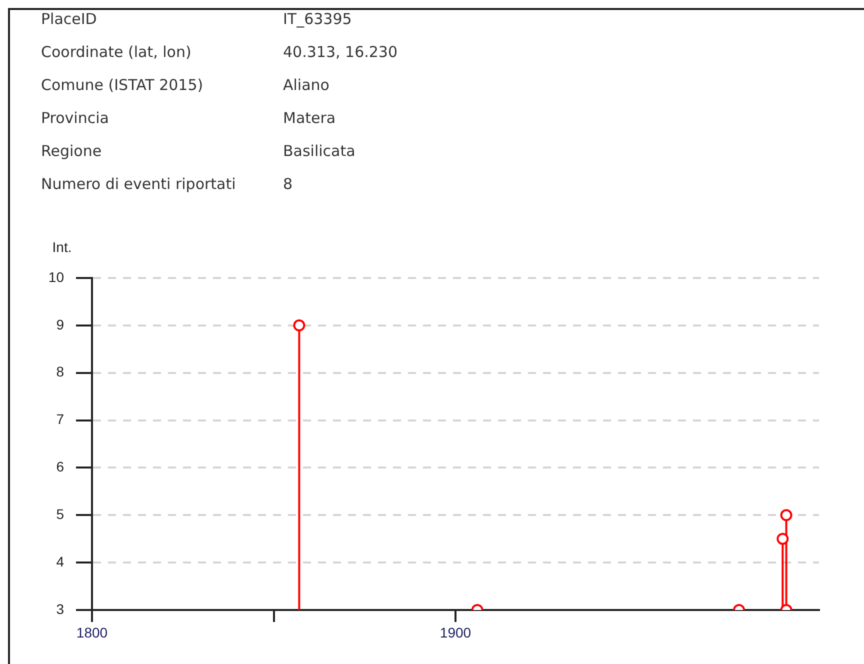 This screenshot has height=664, width=864. Describe the element at coordinates (60, 514) in the screenshot. I see `y-tick-label: 5` at that location.